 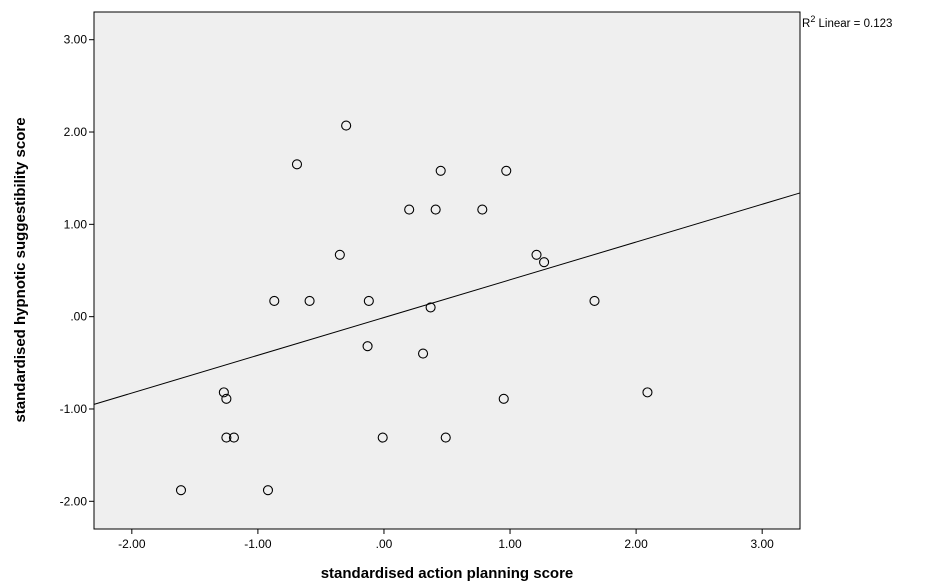 What do you see at coordinates (74, 501) in the screenshot?
I see `y-tick-label: -2.00` at bounding box center [74, 501].